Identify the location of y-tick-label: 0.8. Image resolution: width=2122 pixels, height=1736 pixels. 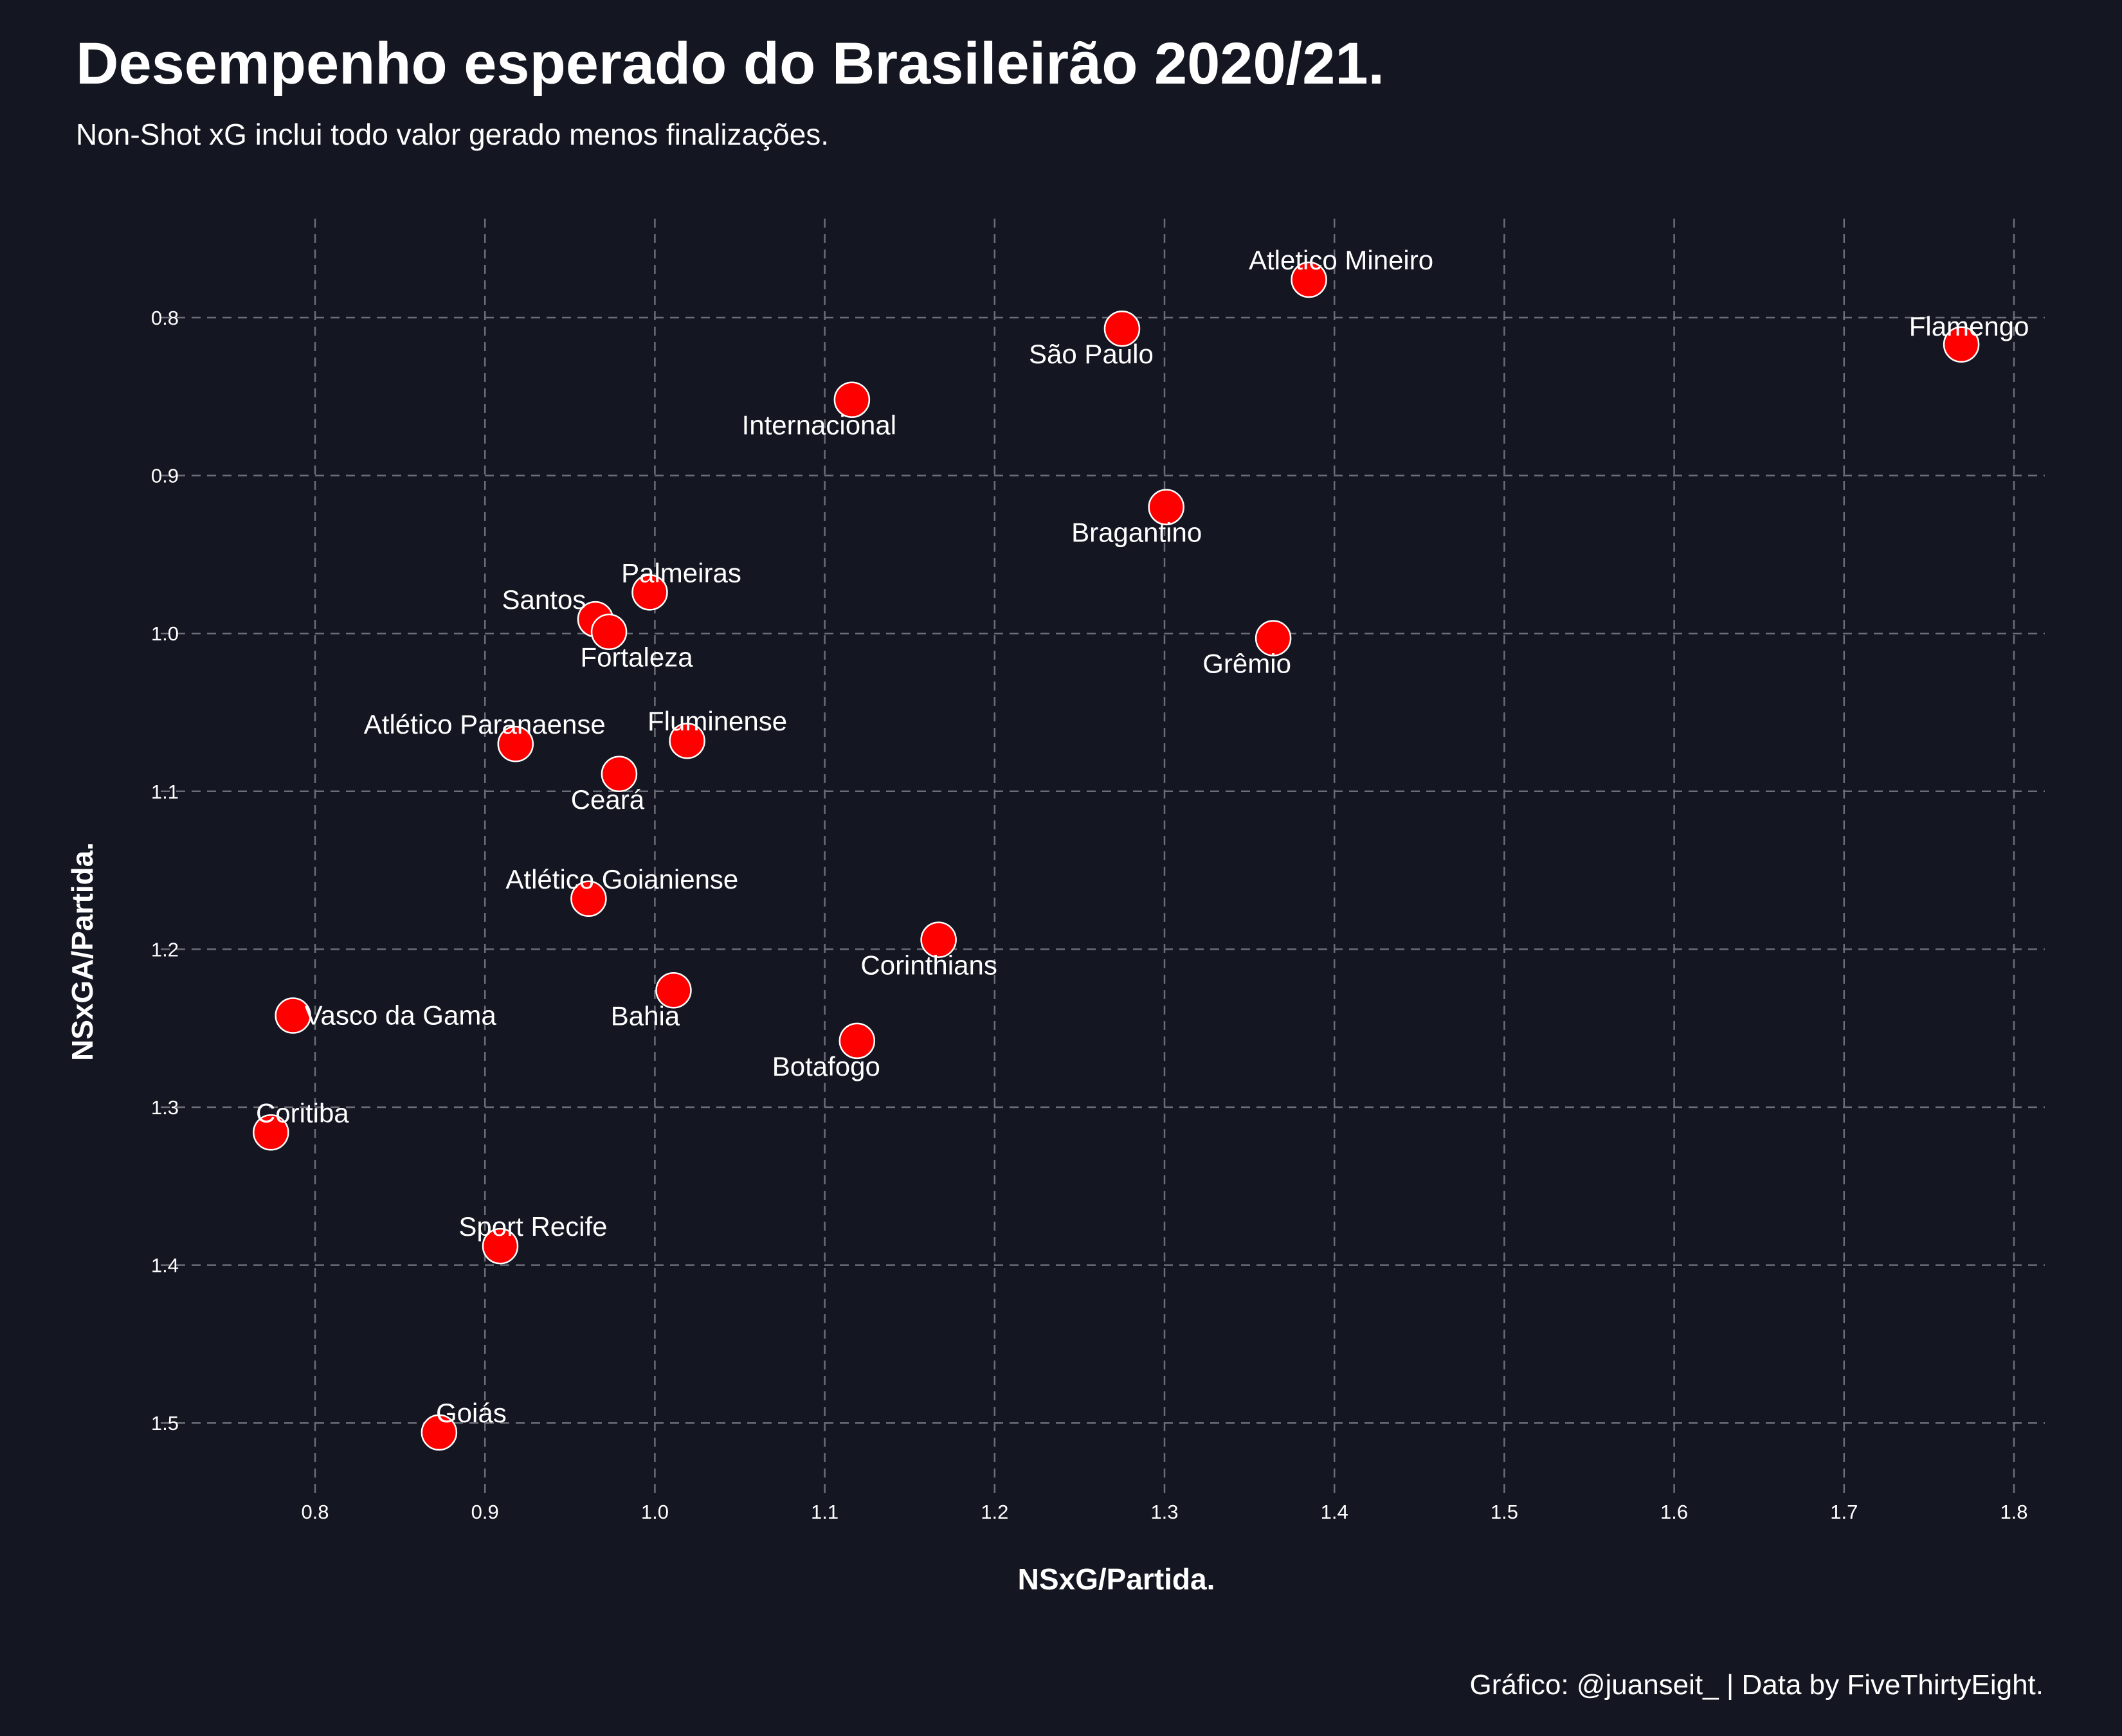
(165, 318).